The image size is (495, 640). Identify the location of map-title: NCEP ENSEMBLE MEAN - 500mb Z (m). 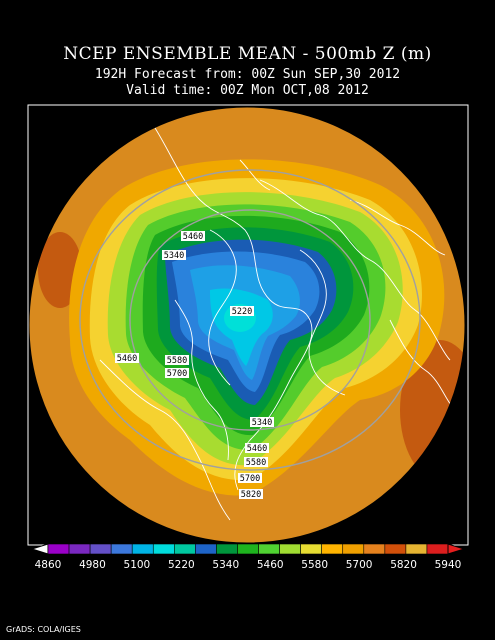
(247, 54).